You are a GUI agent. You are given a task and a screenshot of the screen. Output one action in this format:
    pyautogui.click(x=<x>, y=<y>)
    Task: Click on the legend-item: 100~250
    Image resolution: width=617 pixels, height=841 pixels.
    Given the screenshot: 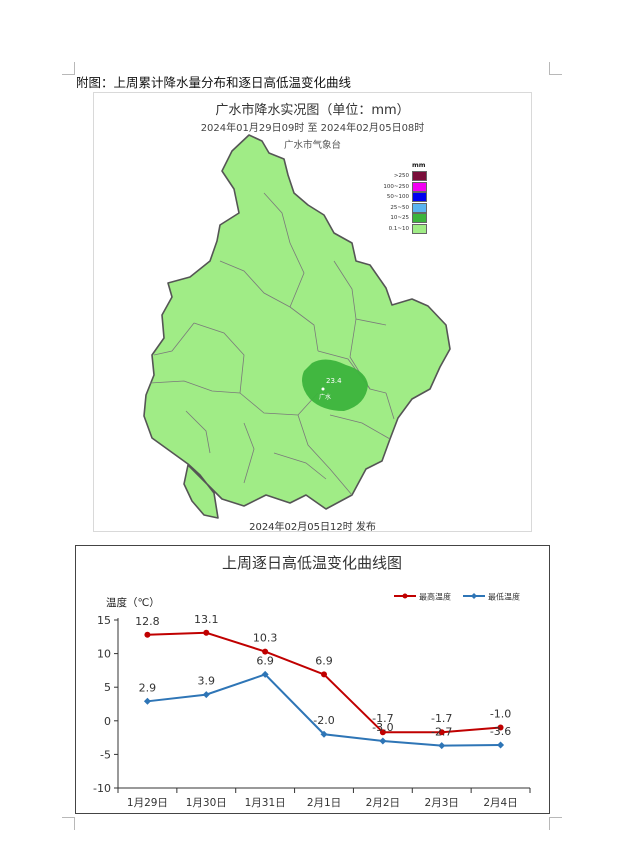 What is the action you would take?
    pyautogui.click(x=404, y=187)
    